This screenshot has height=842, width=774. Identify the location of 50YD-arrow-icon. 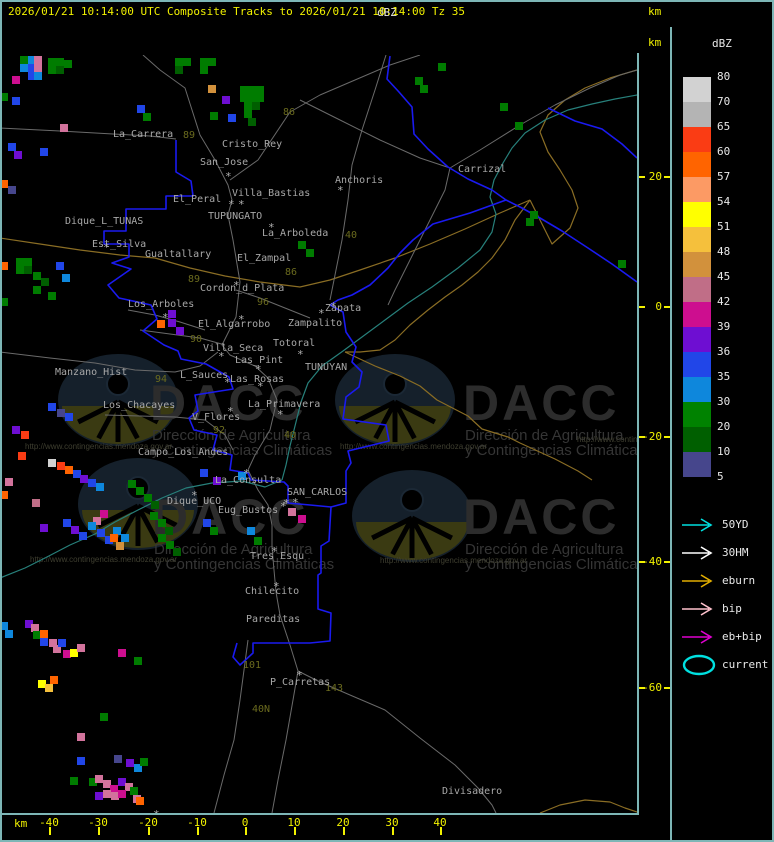
(700, 525).